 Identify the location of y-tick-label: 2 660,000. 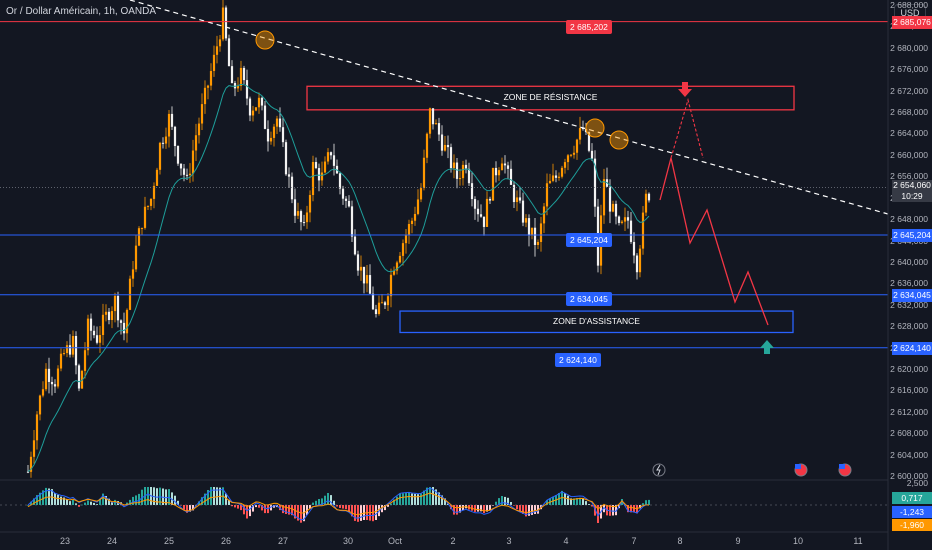
(909, 154).